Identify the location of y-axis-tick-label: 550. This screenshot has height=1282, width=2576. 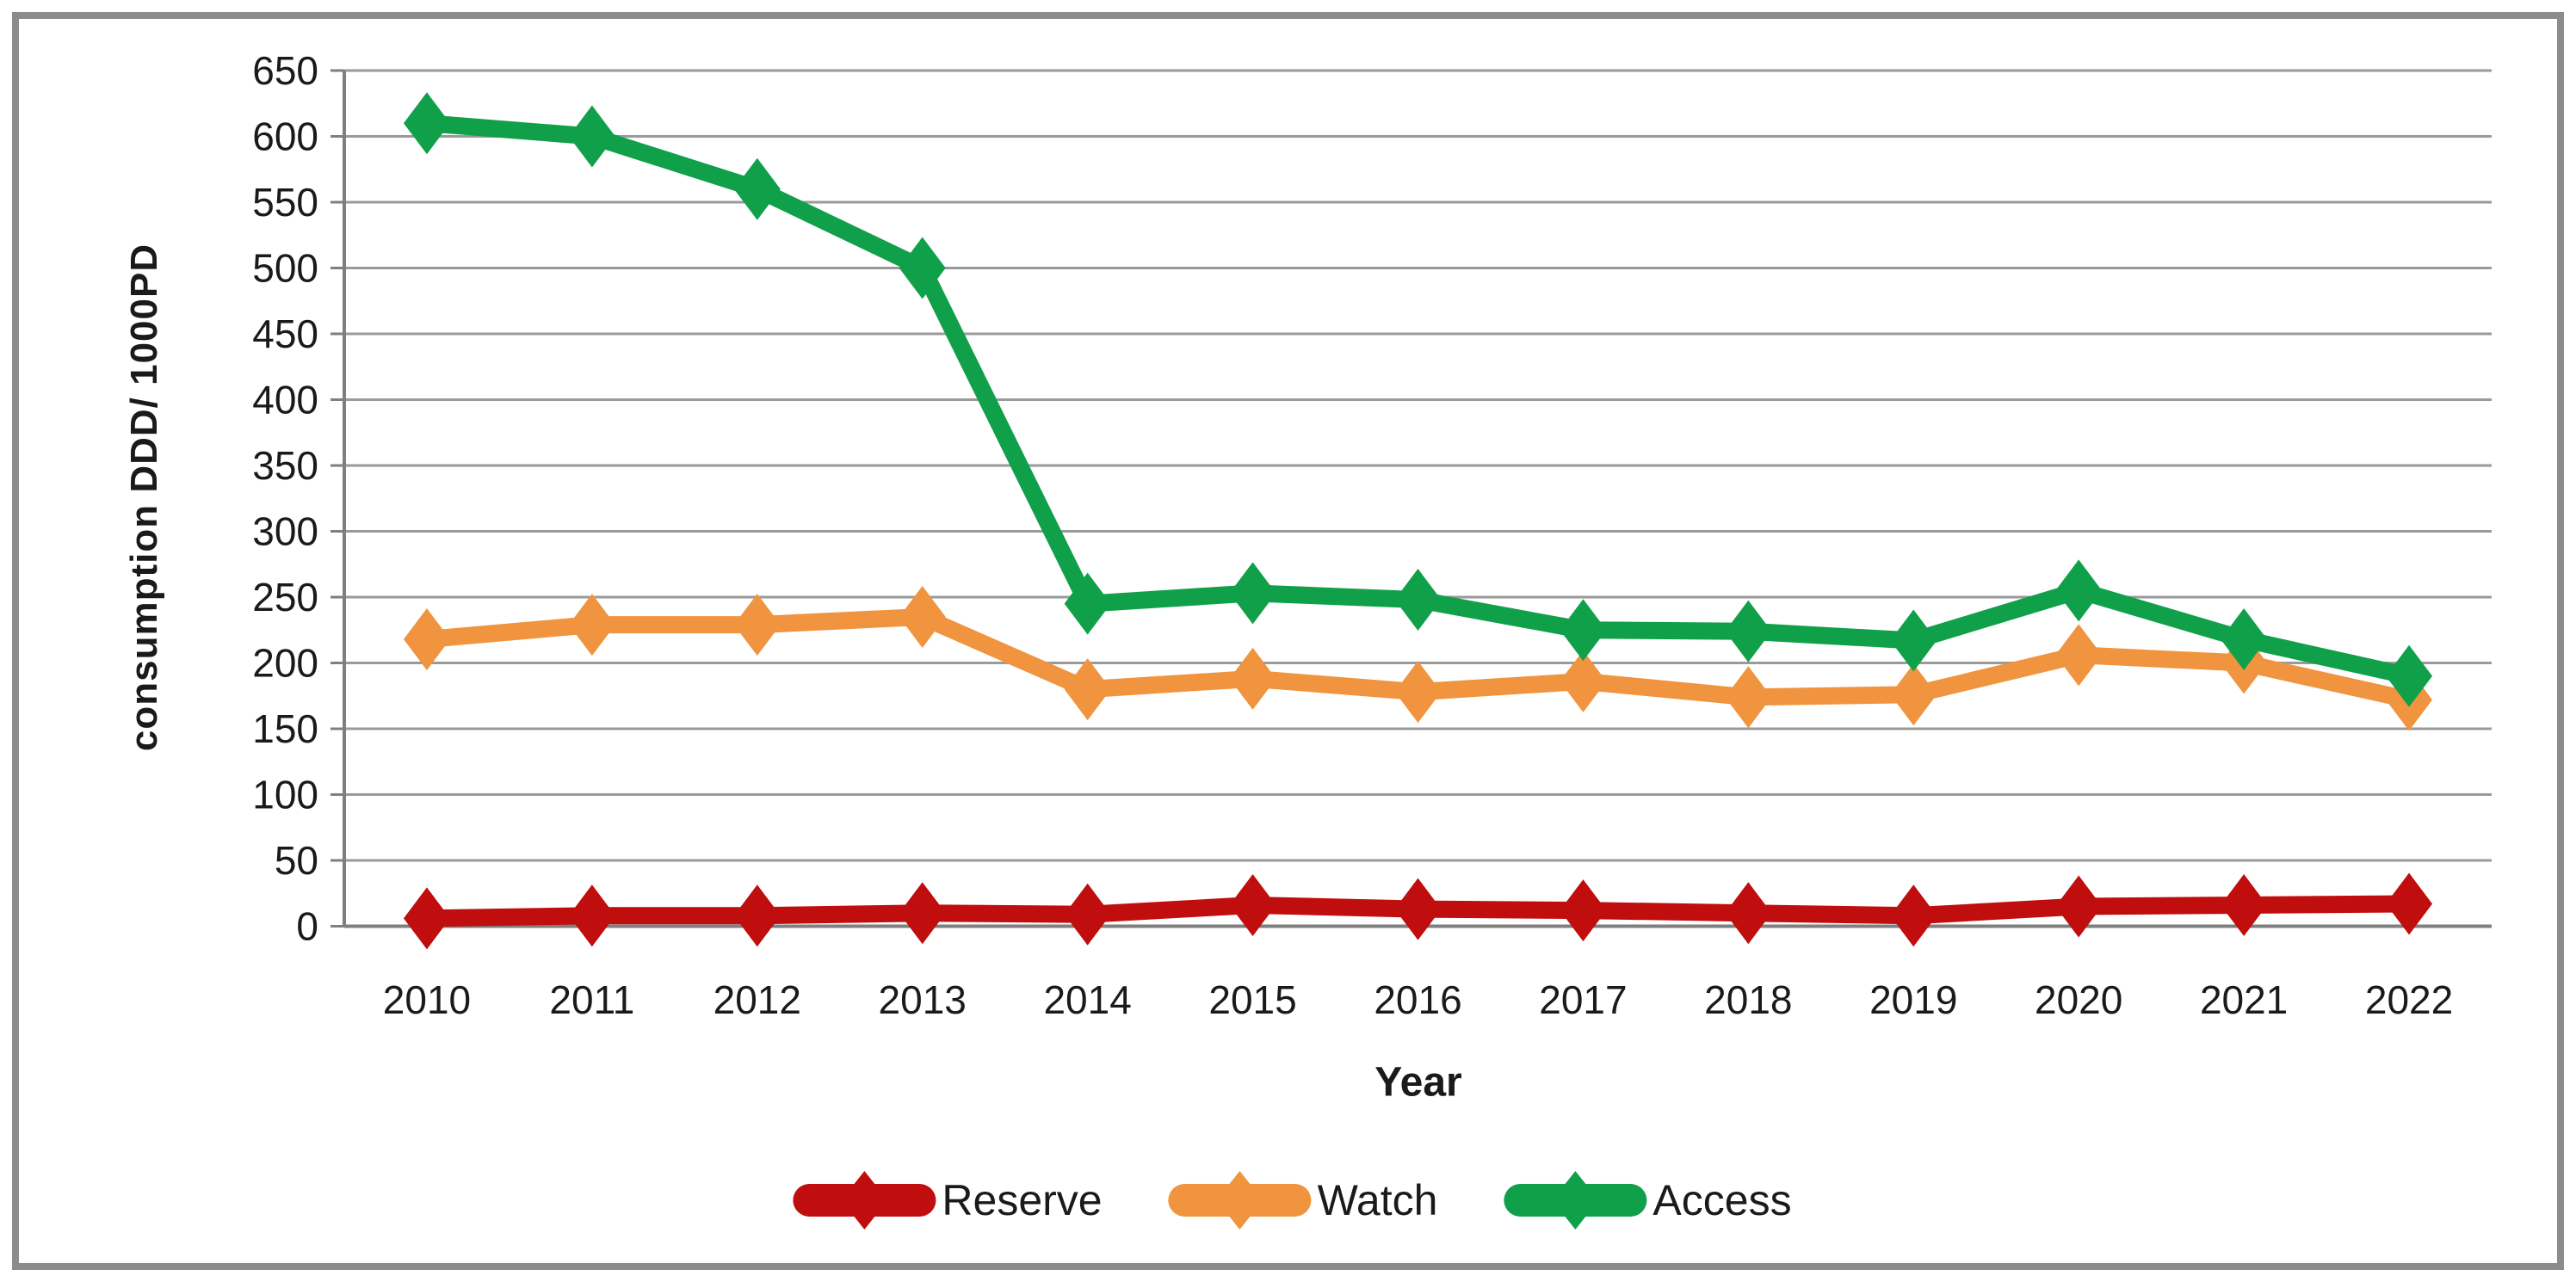
(285, 202).